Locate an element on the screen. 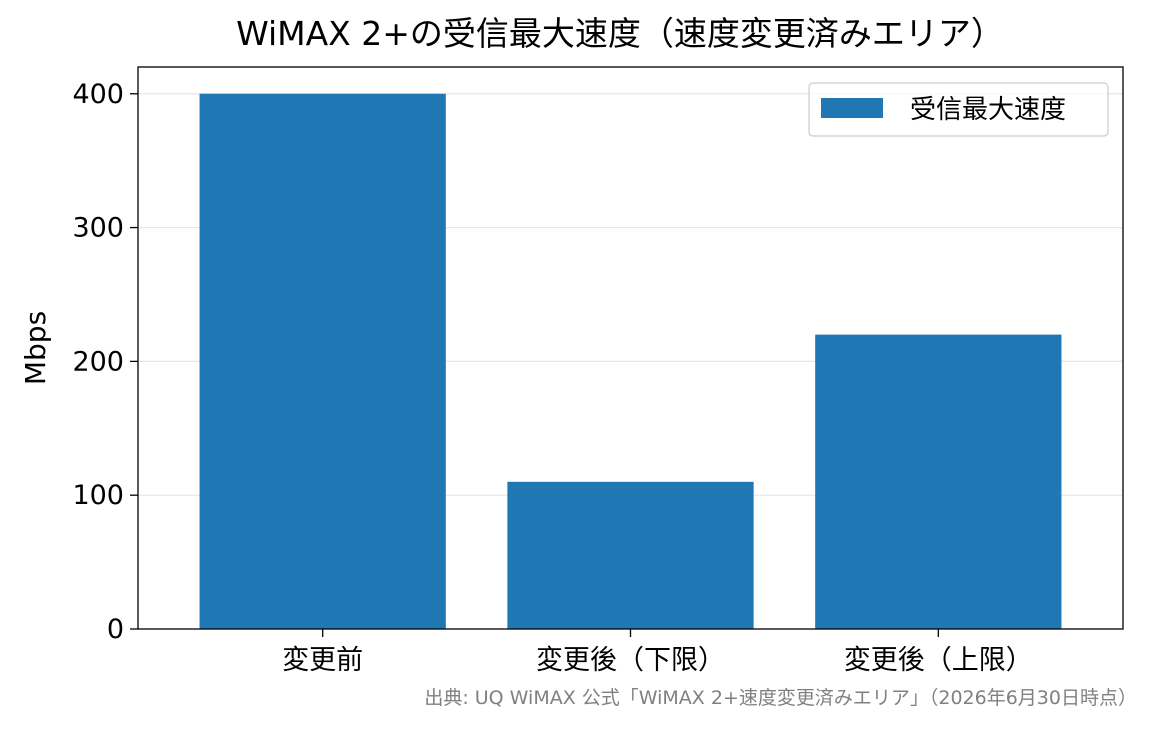  x-tick-label: 変更後（下限） is located at coordinates (630, 660).